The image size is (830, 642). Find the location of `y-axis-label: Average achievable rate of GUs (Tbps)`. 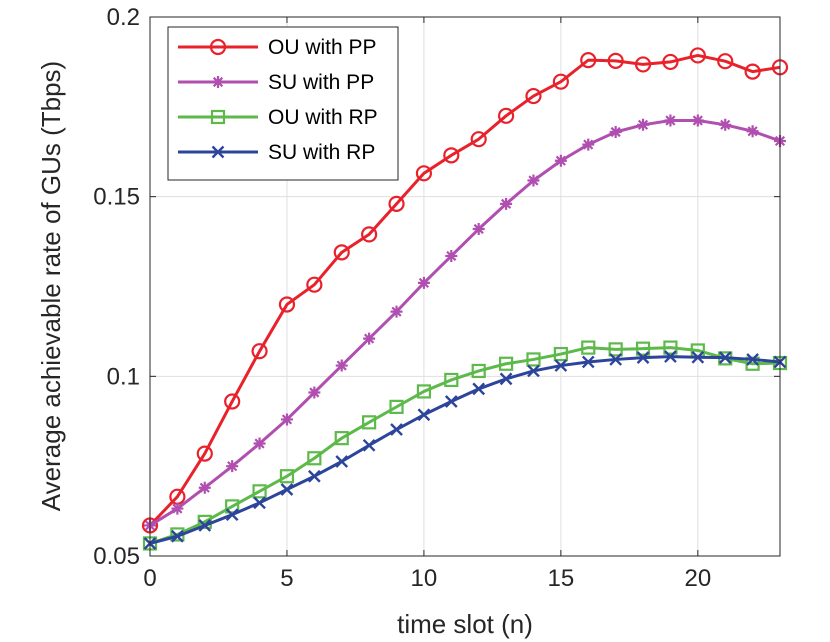

y-axis-label: Average achievable rate of GUs (Tbps) is located at coordinates (51, 286).